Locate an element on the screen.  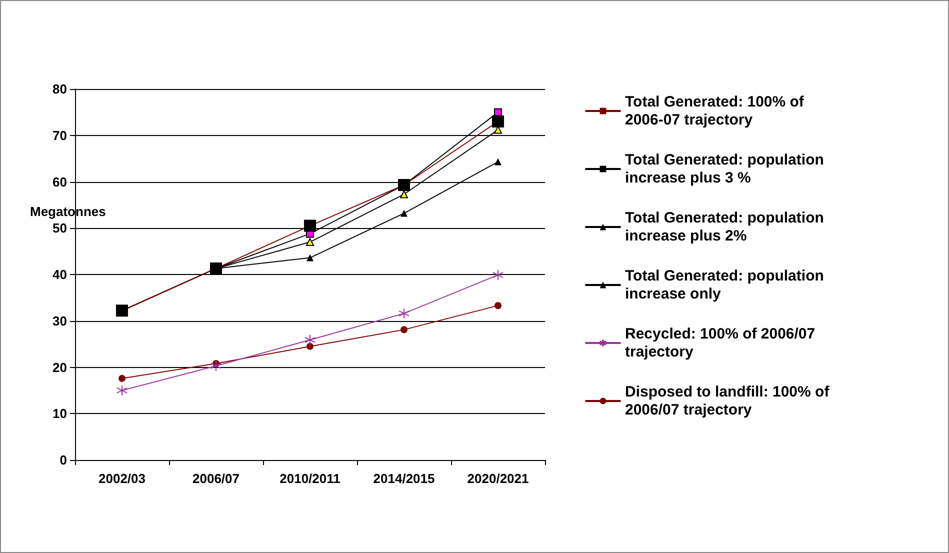
legend-label: Total Generated: population increase only is located at coordinates (726, 285).